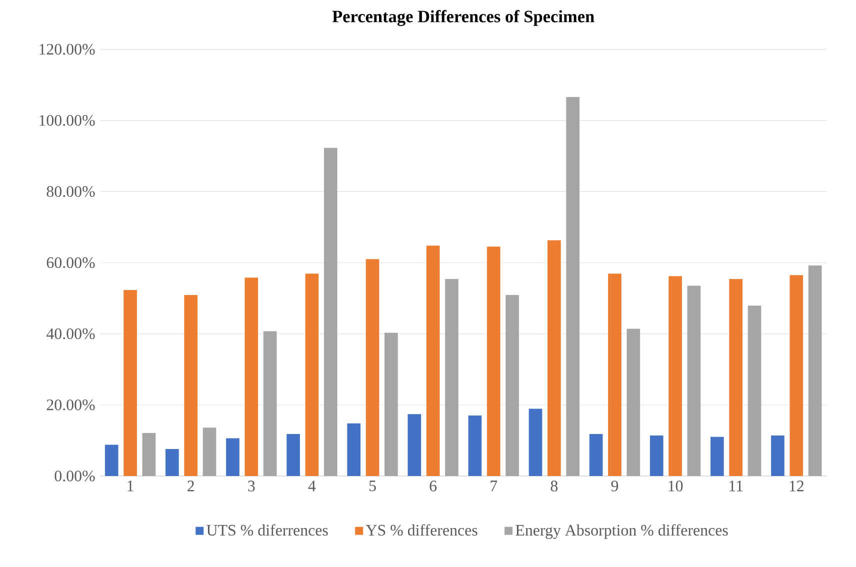 This screenshot has width=856, height=567. I want to click on x-tick-label: 8, so click(554, 486).